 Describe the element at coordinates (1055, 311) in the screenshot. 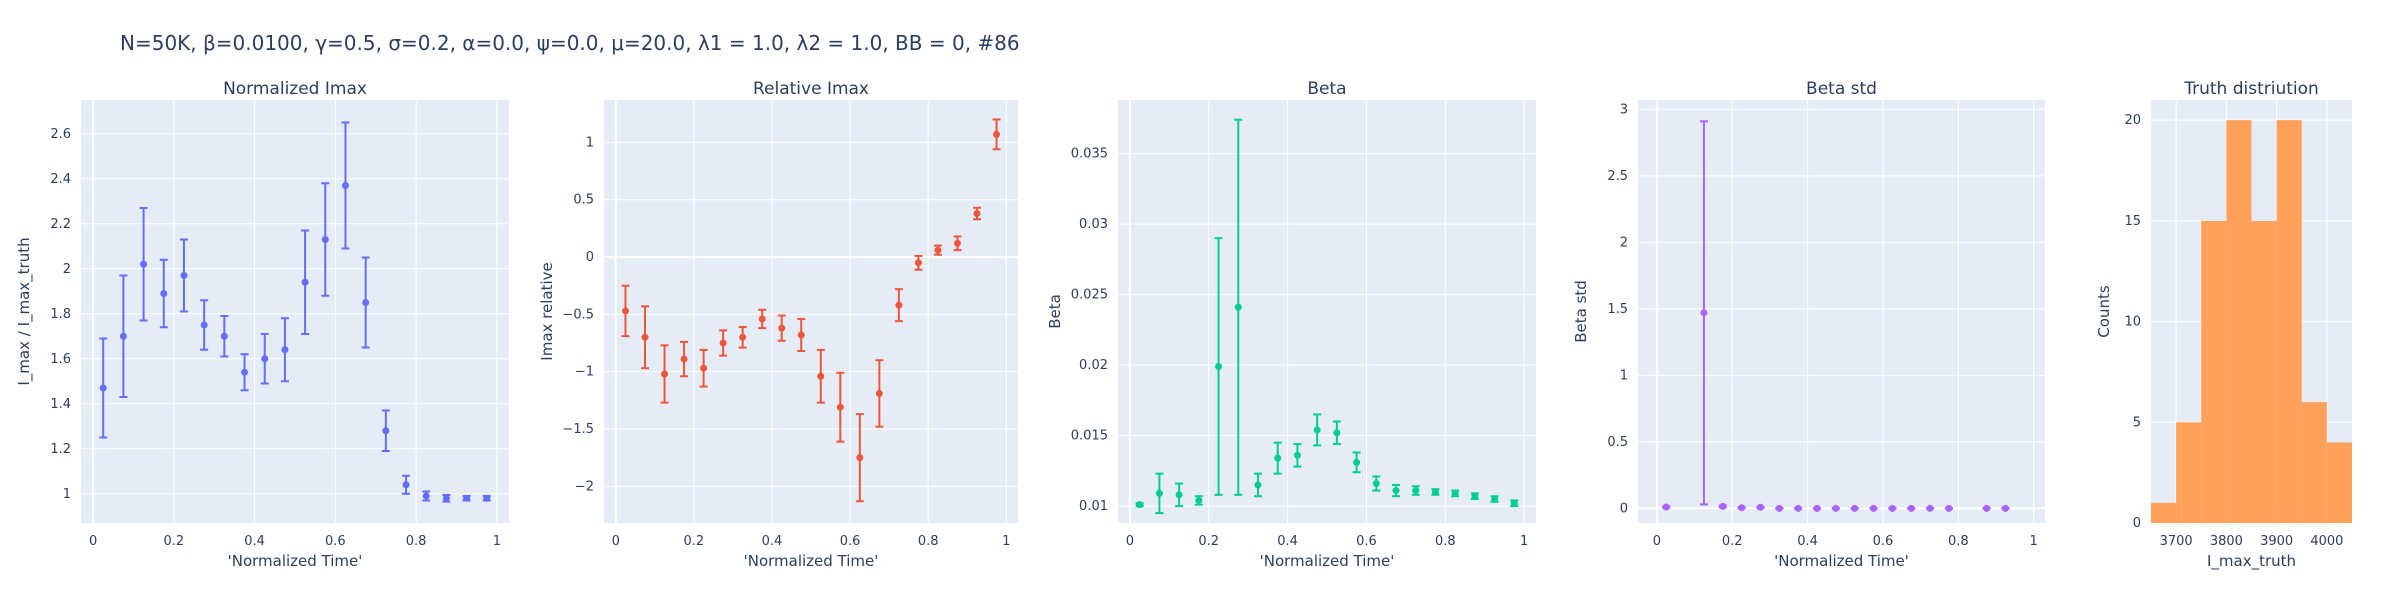

I see `y-axis-label: Beta` at that location.